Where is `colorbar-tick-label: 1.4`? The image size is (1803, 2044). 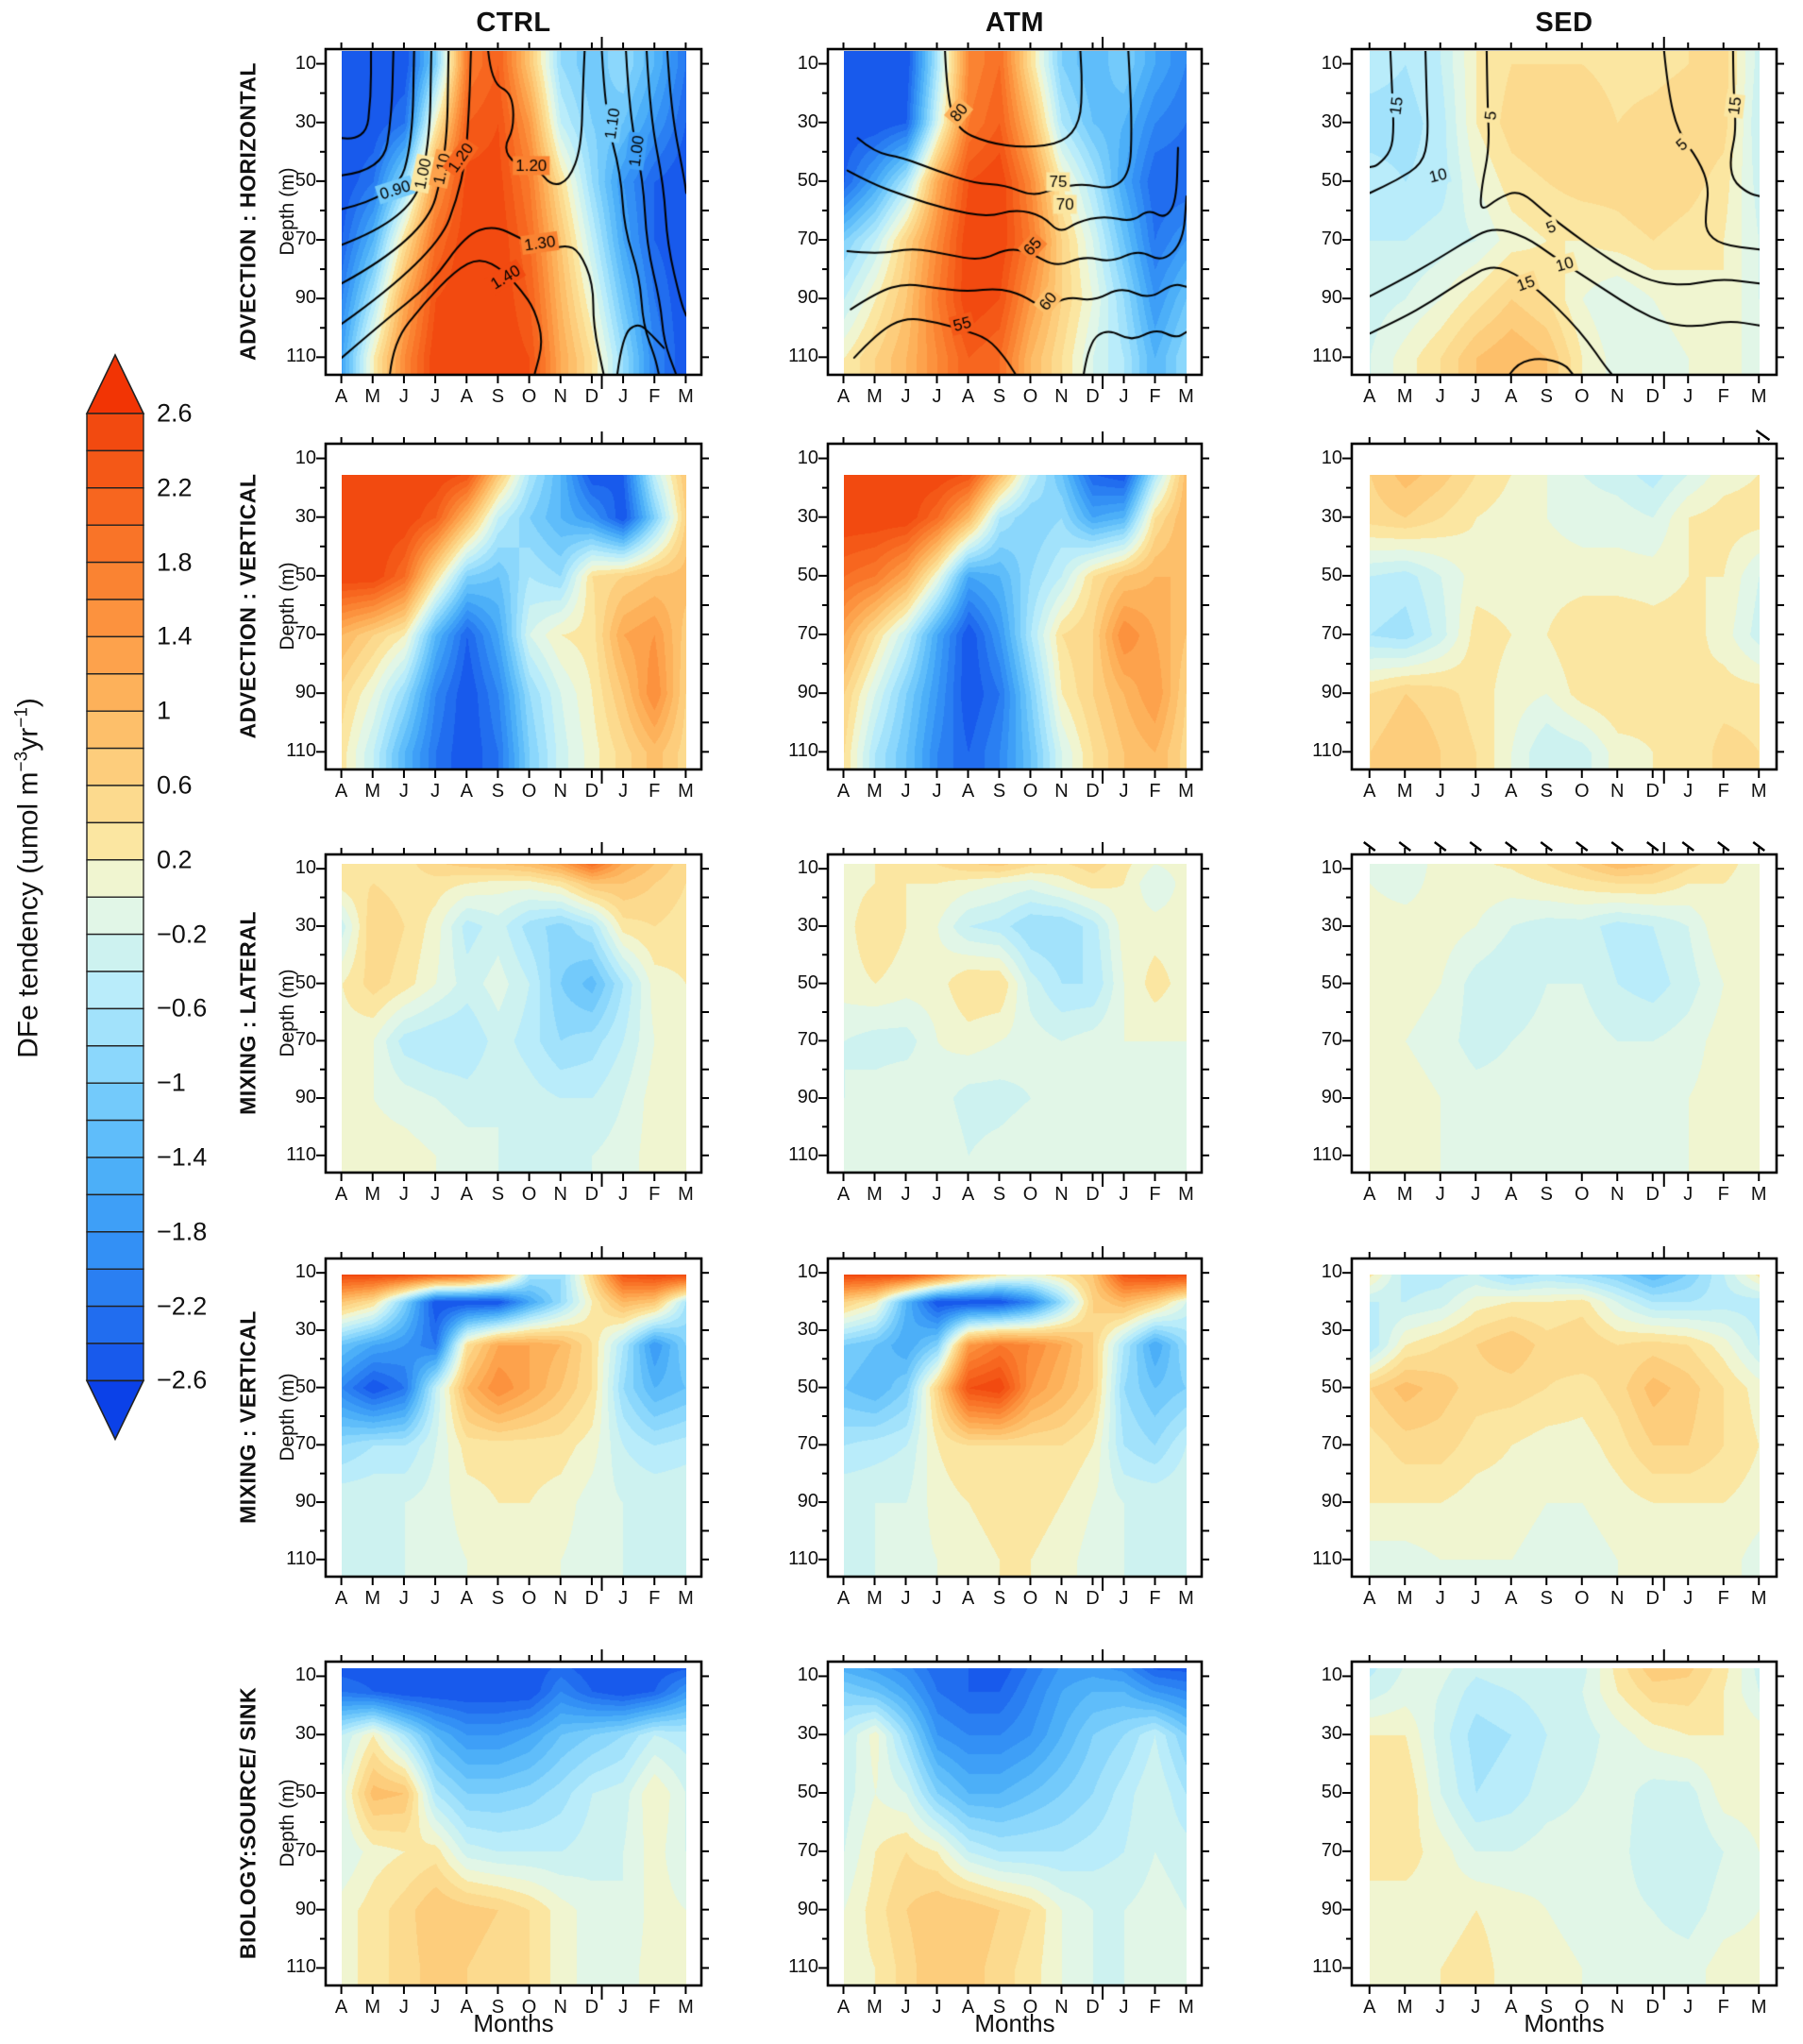 colorbar-tick-label: 1.4 is located at coordinates (175, 636).